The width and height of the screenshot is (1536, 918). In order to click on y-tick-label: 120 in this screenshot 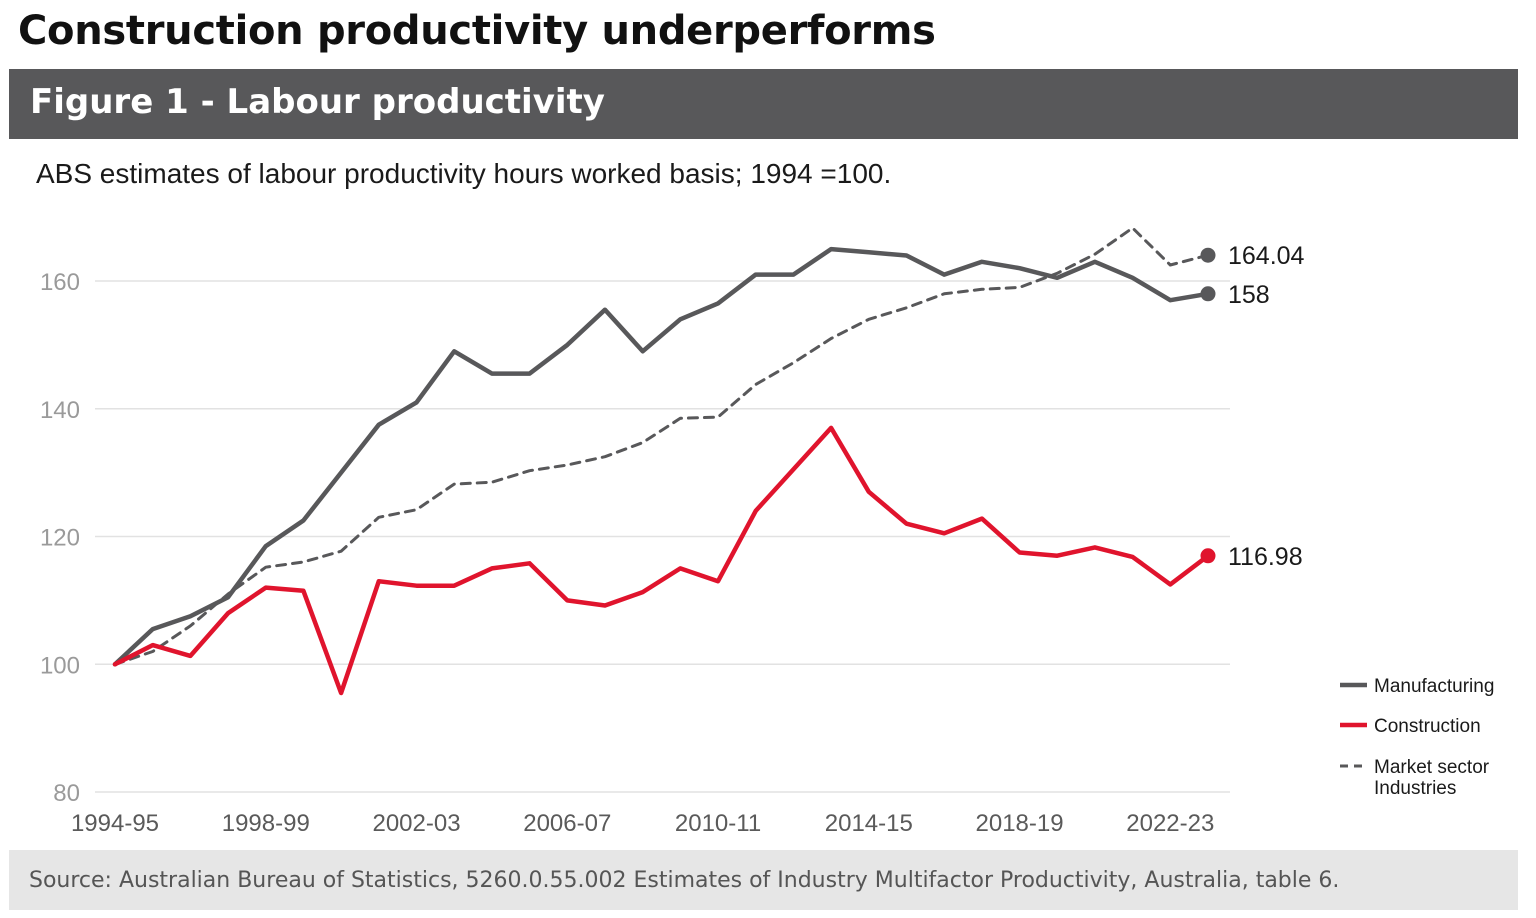, I will do `click(60, 538)`.